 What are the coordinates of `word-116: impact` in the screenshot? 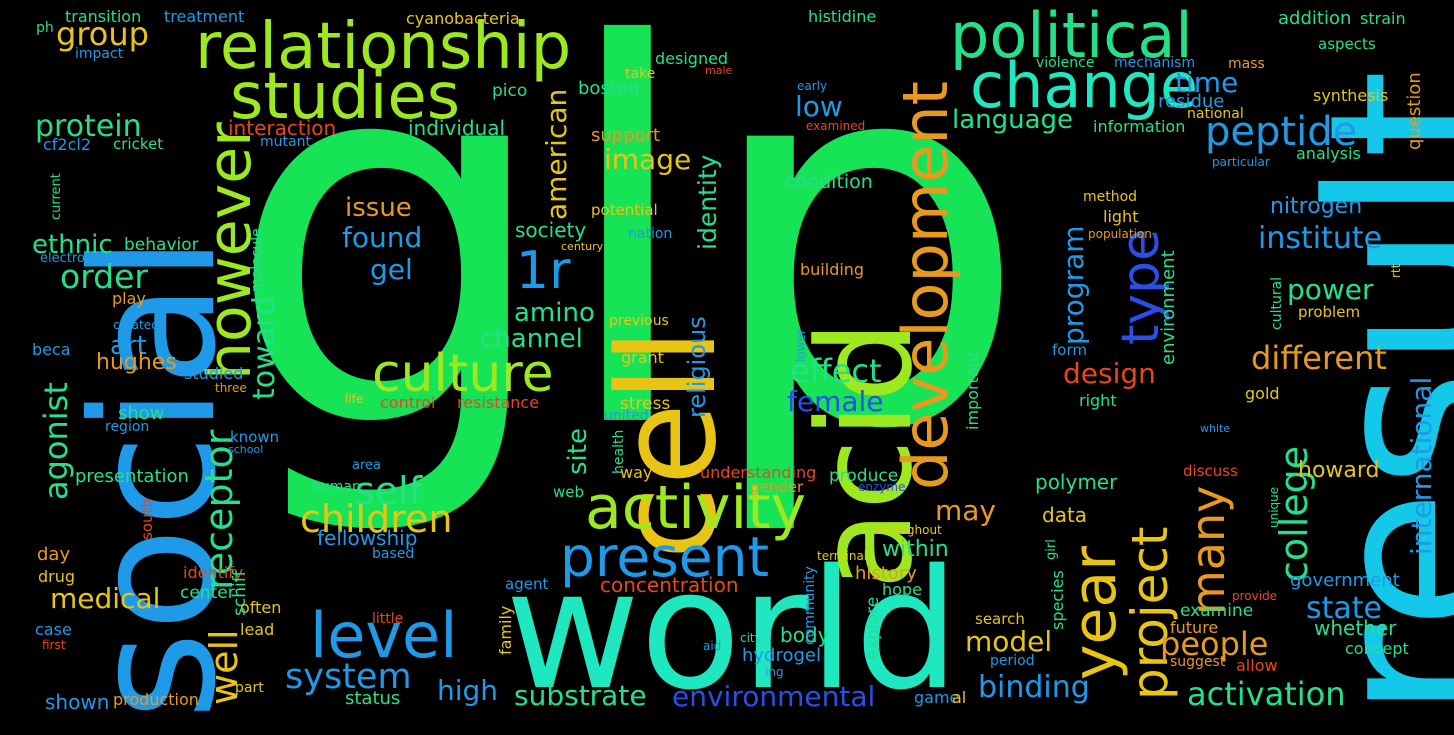 It's located at (99, 54).